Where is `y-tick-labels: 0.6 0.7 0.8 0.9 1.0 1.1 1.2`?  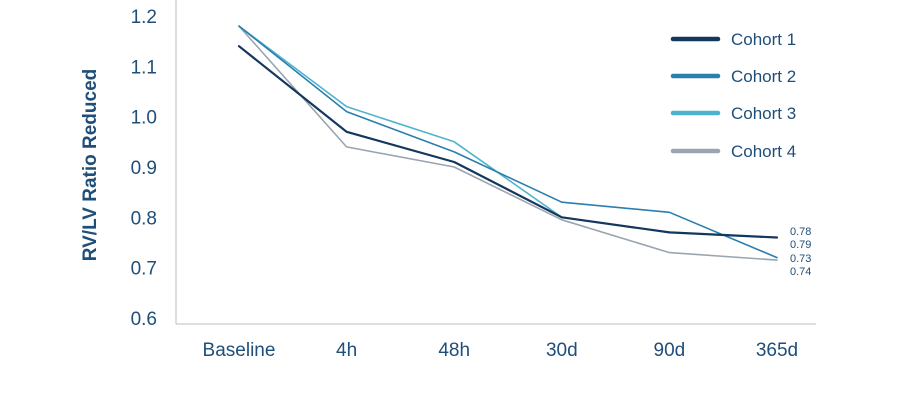
y-tick-labels: 0.6 0.7 0.8 0.9 1.0 1.1 1.2 is located at coordinates (144, 168).